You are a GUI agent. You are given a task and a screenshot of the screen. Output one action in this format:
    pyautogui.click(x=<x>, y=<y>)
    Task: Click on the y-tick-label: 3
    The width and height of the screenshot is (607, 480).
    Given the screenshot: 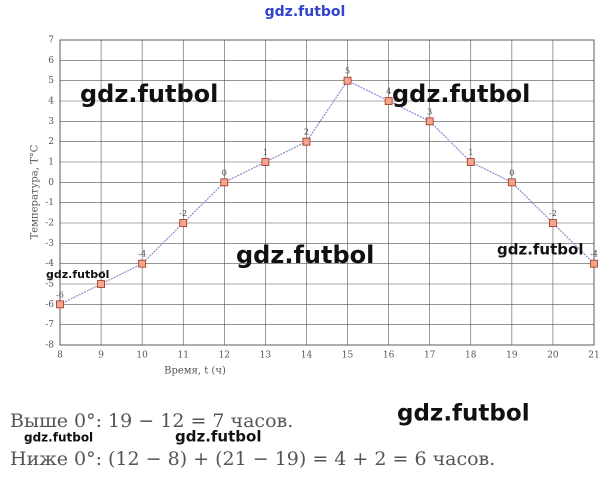 What is the action you would take?
    pyautogui.click(x=51, y=122)
    